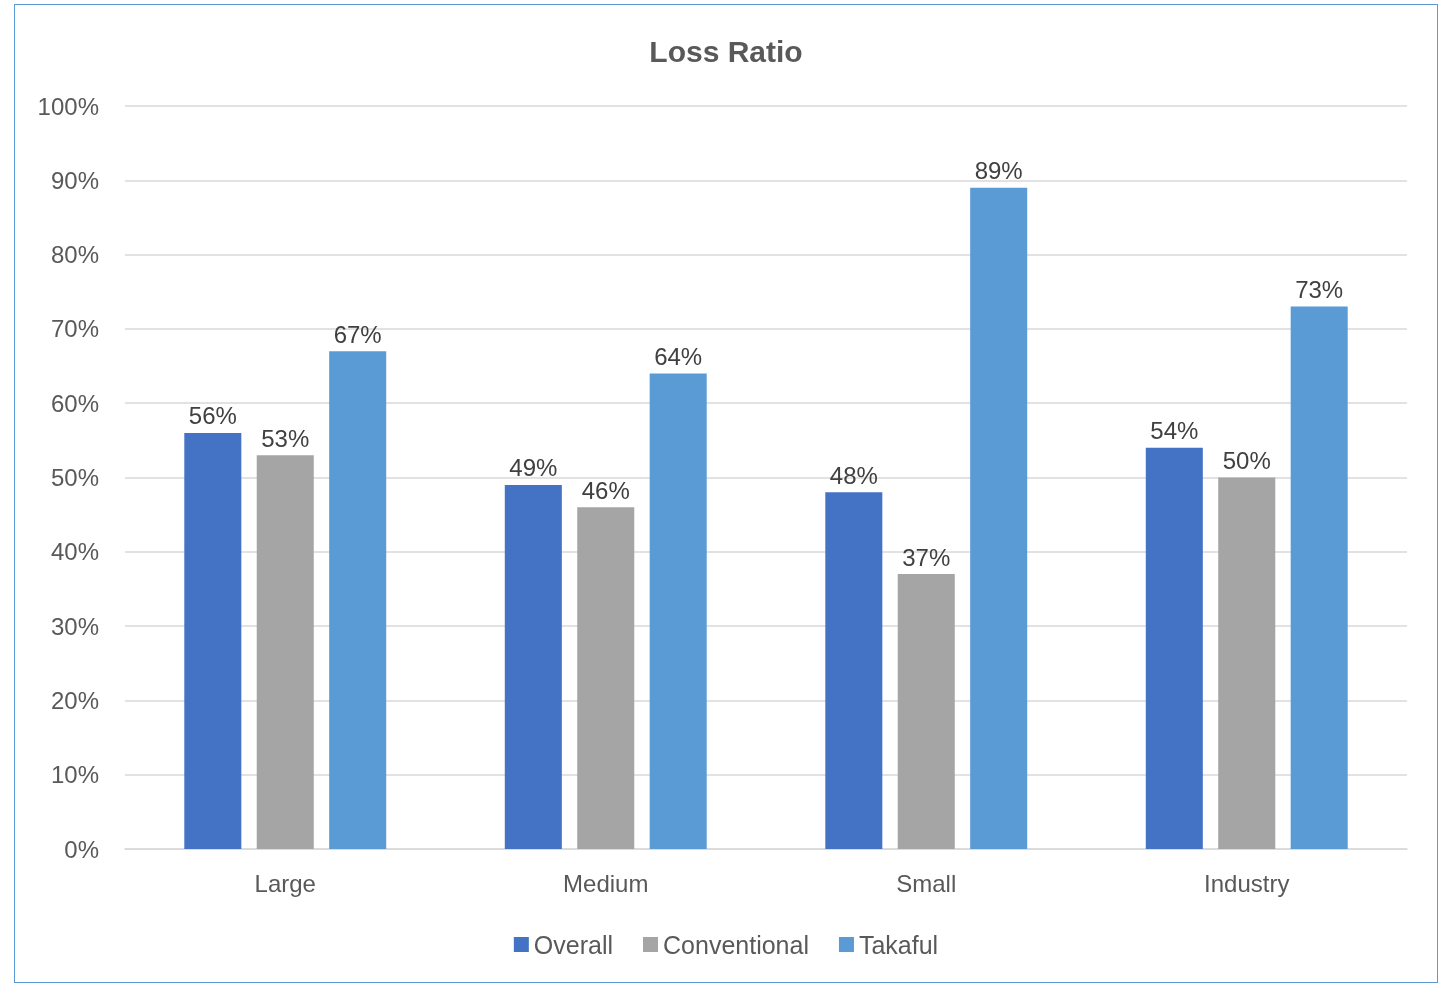 Image resolution: width=1445 pixels, height=983 pixels. What do you see at coordinates (74, 403) in the screenshot?
I see `y-tick-label: 60%` at bounding box center [74, 403].